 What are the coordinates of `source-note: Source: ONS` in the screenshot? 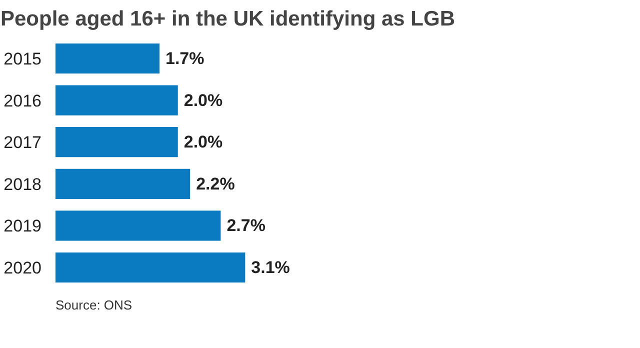 It's located at (94, 305).